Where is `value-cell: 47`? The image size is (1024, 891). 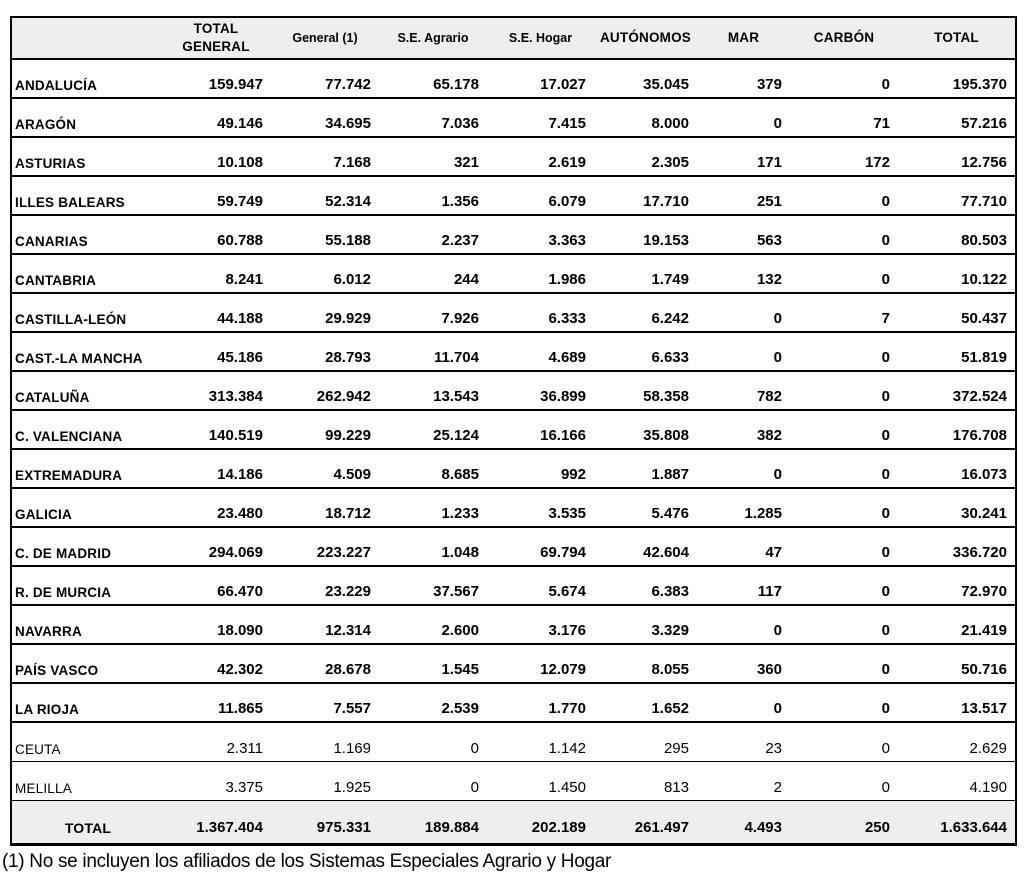
value-cell: 47 is located at coordinates (773, 552).